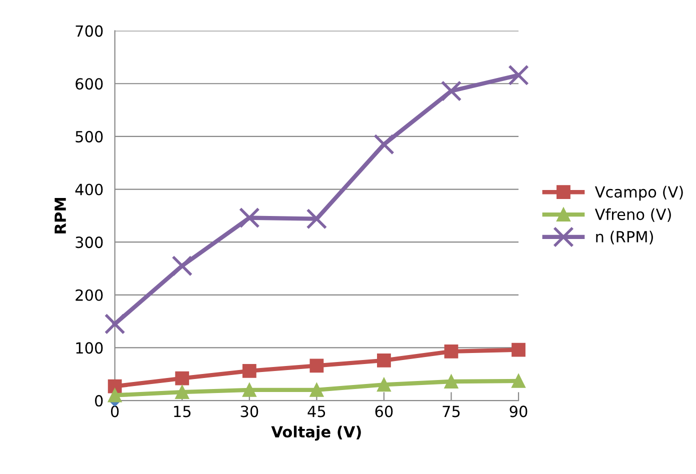 This screenshot has height=474, width=696. I want to click on legend-label: Vfreno (V), so click(632, 215).